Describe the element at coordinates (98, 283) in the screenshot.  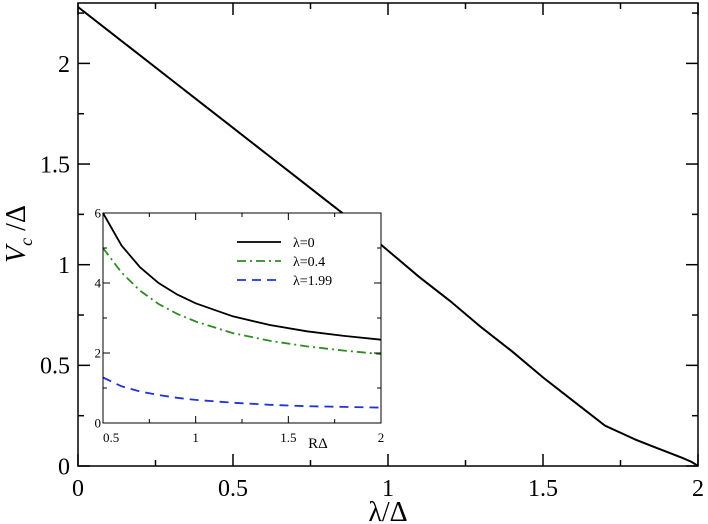
I see `y-tick-label: 4` at that location.